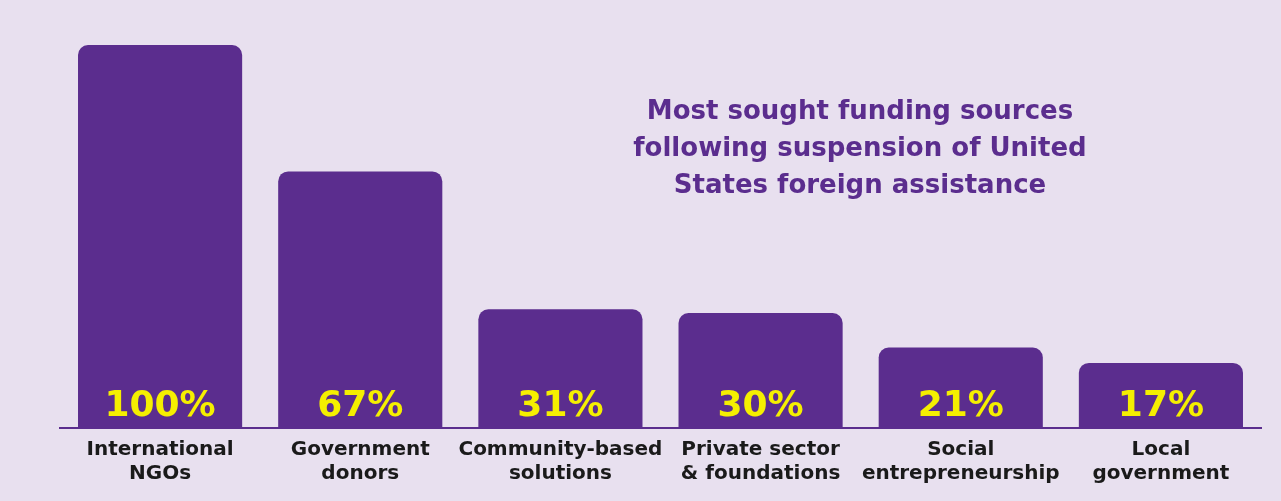 This screenshot has height=501, width=1281. I want to click on x-tick-label: Local government, so click(1161, 460).